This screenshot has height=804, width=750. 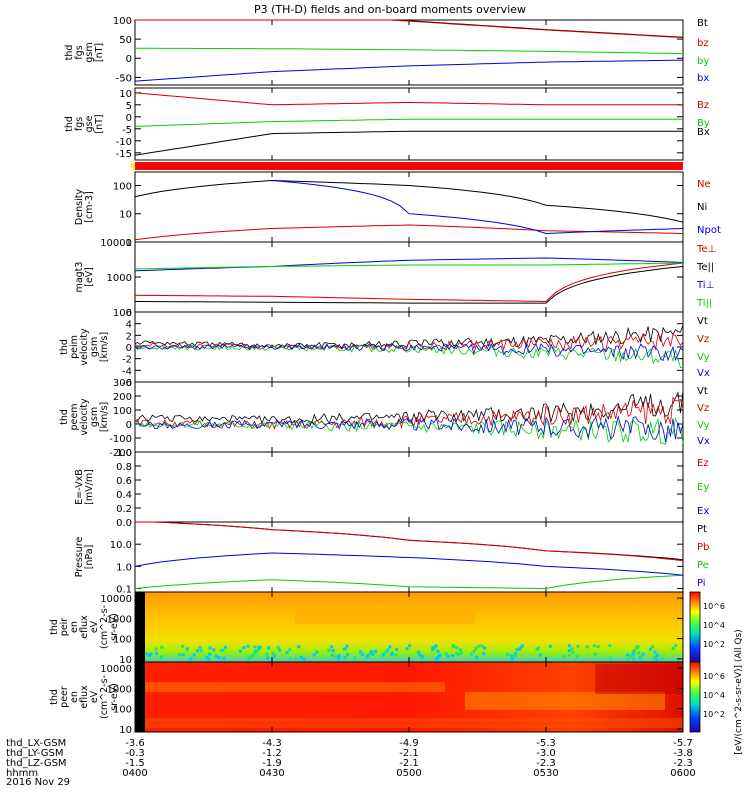 What do you see at coordinates (704, 184) in the screenshot?
I see `legend-entry: Ne` at bounding box center [704, 184].